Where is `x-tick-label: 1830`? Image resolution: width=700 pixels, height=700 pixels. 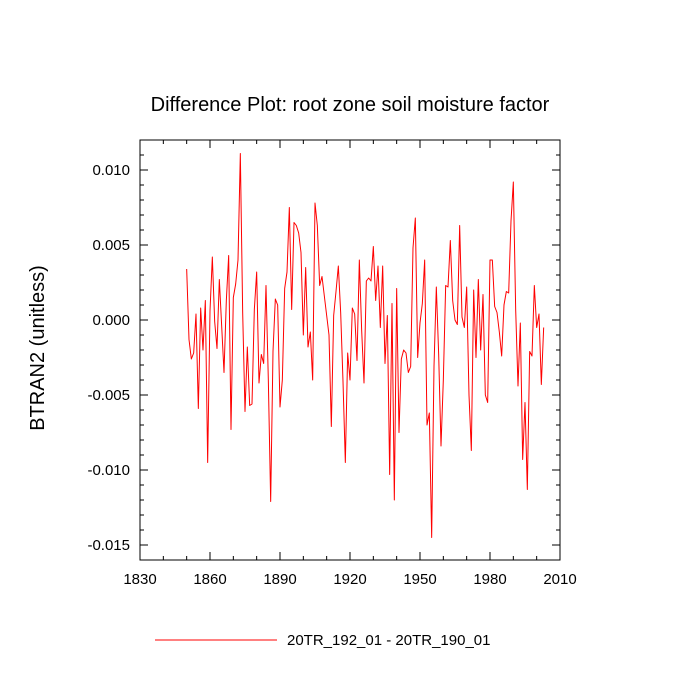 x-tick-label: 1830 is located at coordinates (139, 579).